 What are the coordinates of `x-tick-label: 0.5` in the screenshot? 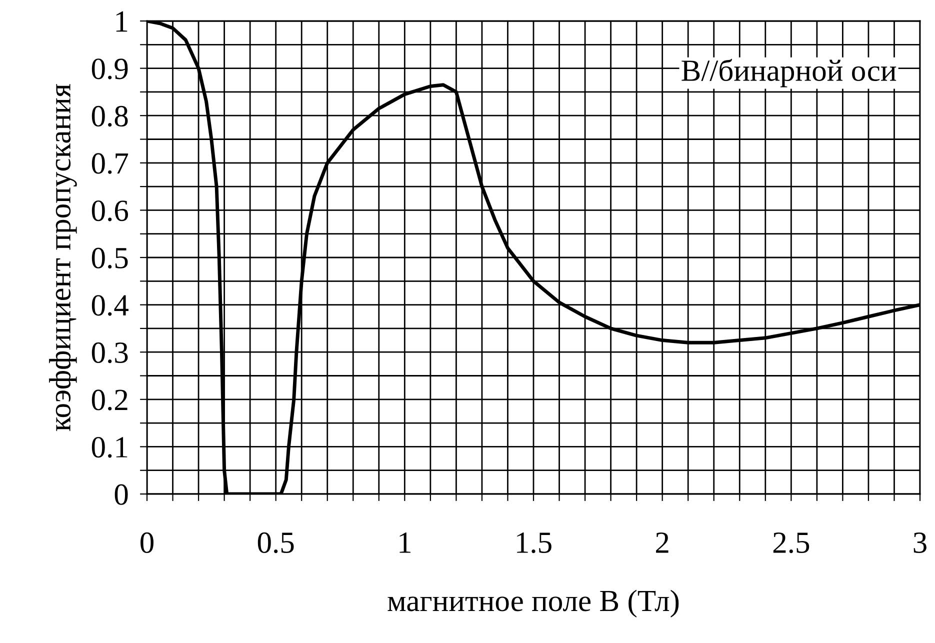 It's located at (276, 543).